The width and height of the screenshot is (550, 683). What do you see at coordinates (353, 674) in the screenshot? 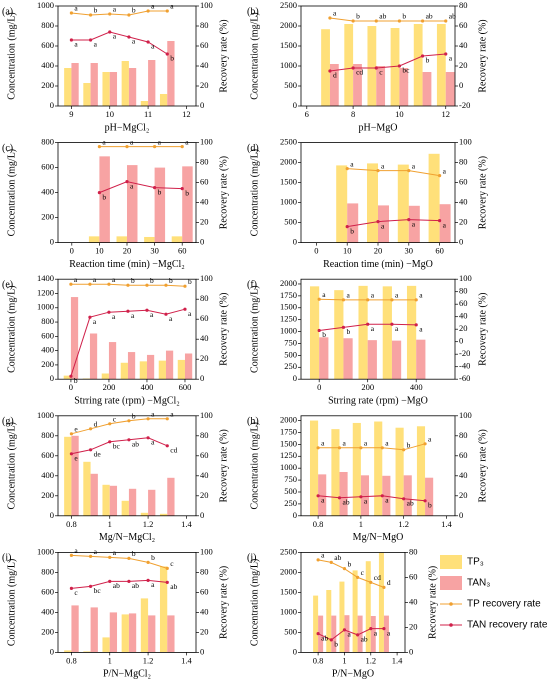
I see `x-axis-label: P/N−MgO` at bounding box center [353, 674].